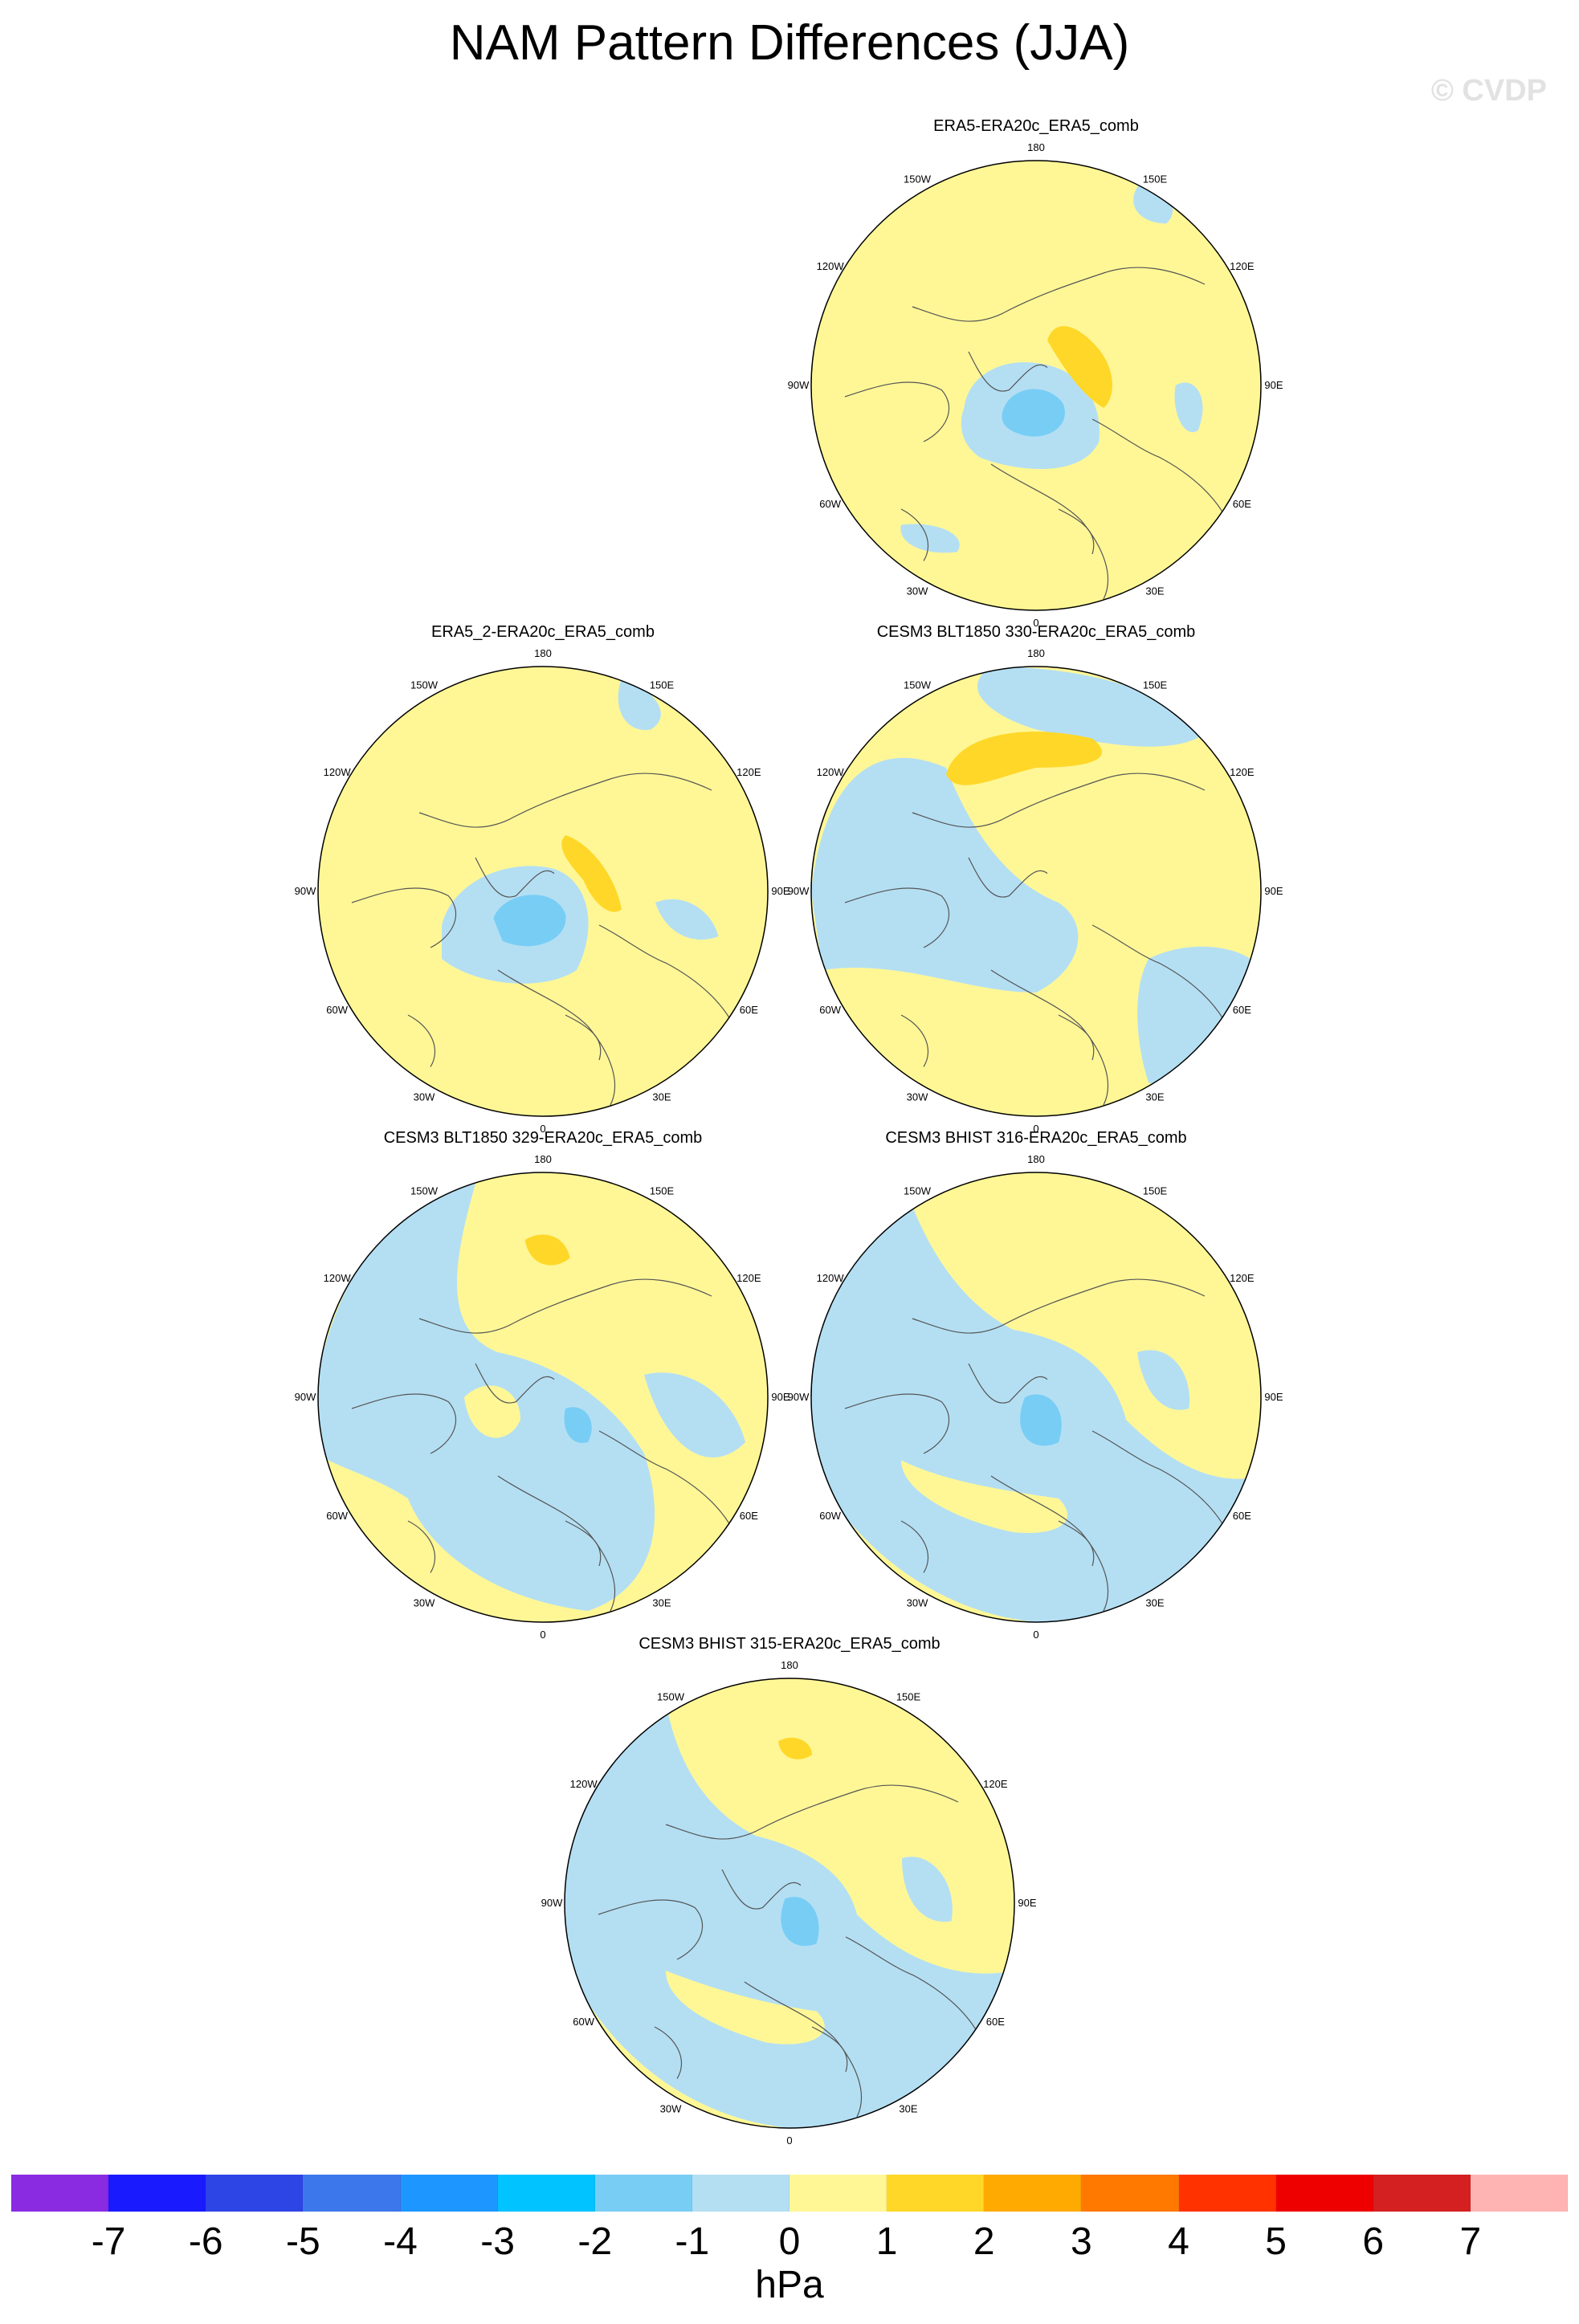 The image size is (1579, 2324). Describe the element at coordinates (1081, 2242) in the screenshot. I see `colorbar-tick-label: 3` at that location.